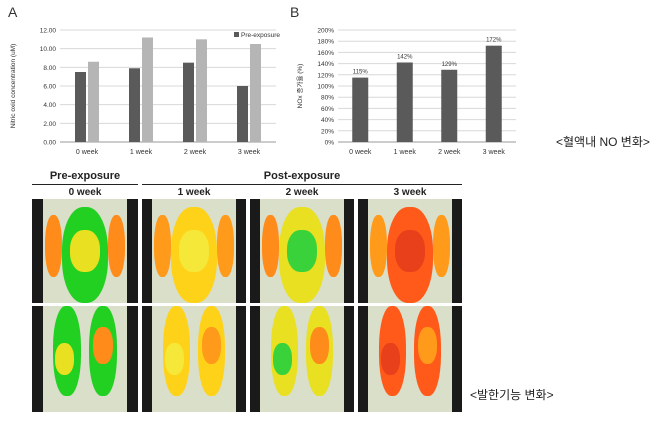 This screenshot has width=658, height=421. What do you see at coordinates (405, 57) in the screenshot?
I see `data-label: 142%` at bounding box center [405, 57].